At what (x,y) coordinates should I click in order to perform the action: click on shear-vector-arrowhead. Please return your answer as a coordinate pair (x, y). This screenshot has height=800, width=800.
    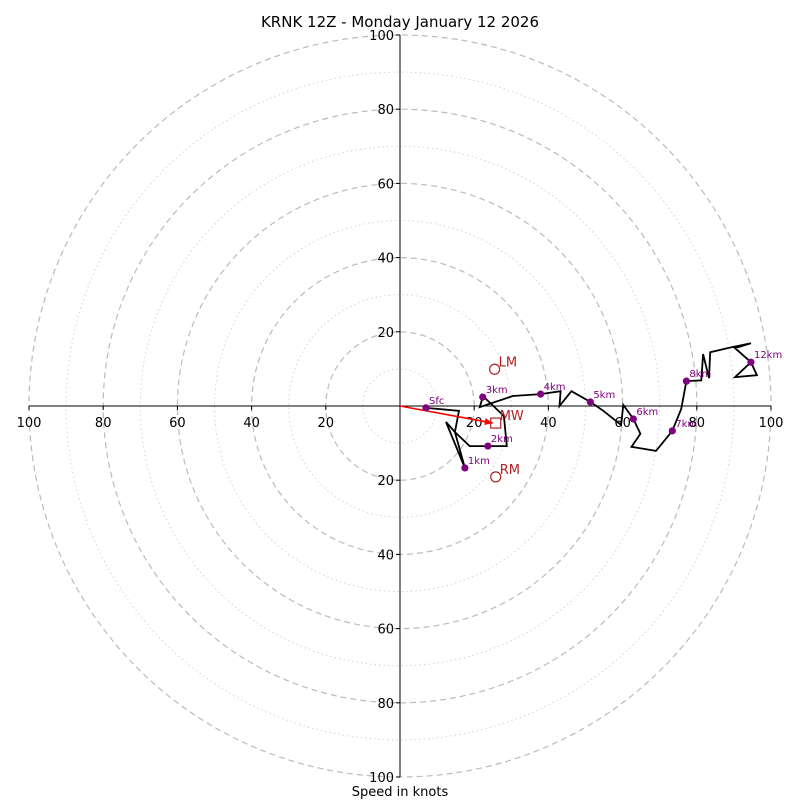
    Looking at the image, I should click on (488, 422).